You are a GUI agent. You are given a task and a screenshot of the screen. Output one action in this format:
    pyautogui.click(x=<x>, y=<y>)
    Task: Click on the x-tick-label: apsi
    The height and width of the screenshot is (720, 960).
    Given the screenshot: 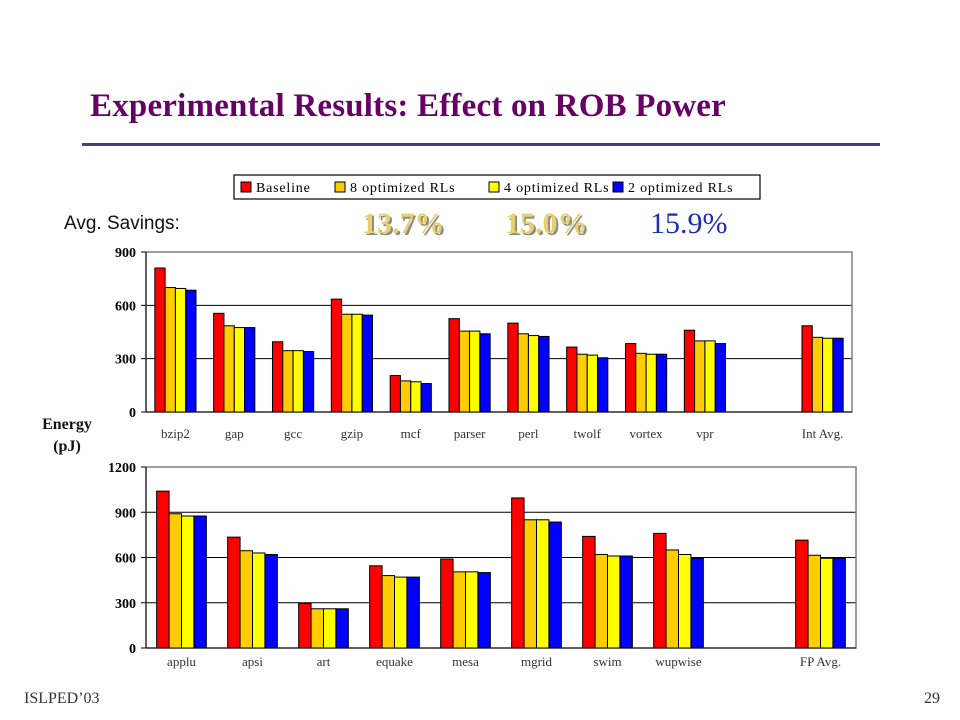 What is the action you would take?
    pyautogui.click(x=252, y=661)
    